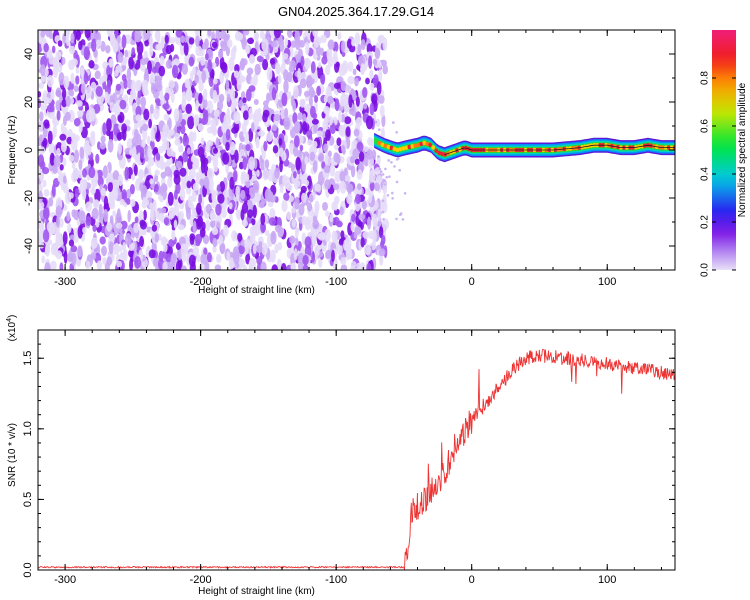  What do you see at coordinates (9, 320) in the screenshot?
I see `y-scale-exponent: 4` at bounding box center [9, 320].